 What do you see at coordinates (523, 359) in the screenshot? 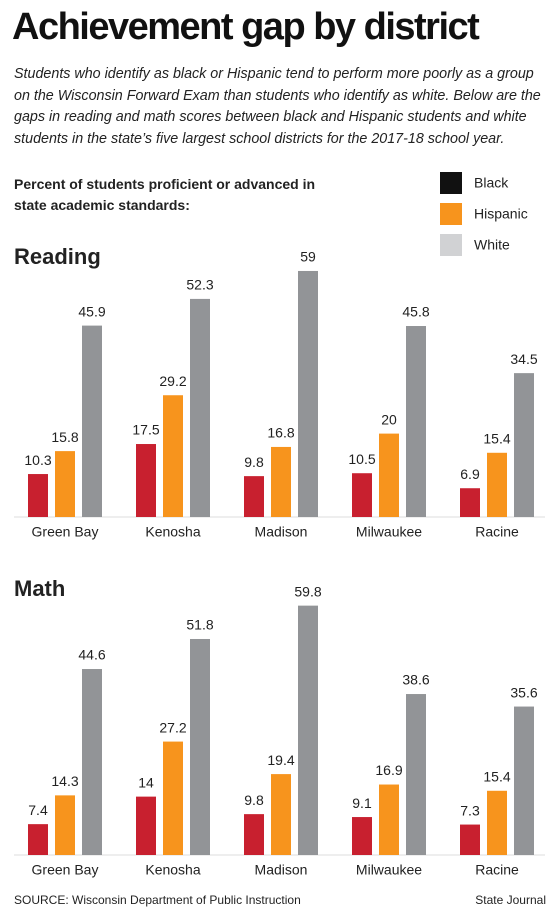
I see `value-label: 34.5` at bounding box center [523, 359].